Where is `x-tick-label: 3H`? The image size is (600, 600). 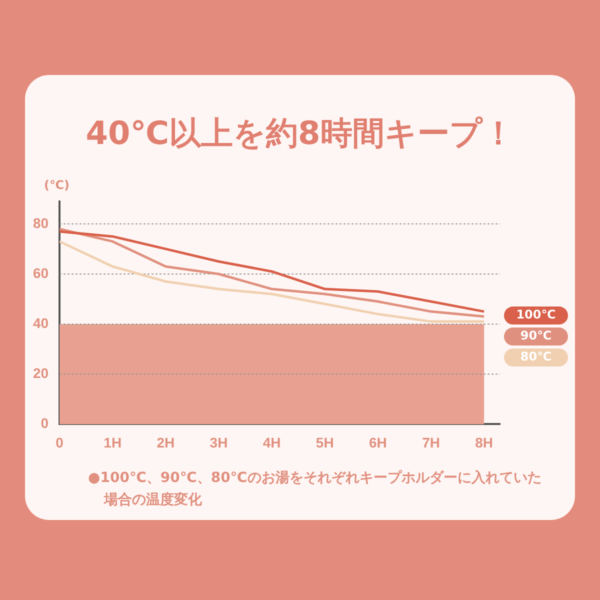 x-tick-label: 3H is located at coordinates (219, 442).